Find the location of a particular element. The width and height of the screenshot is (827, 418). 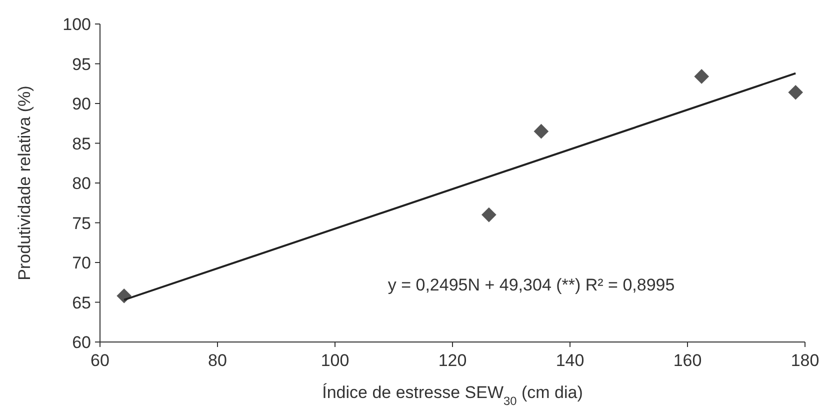

y-tick-label: 95 is located at coordinates (81, 64).